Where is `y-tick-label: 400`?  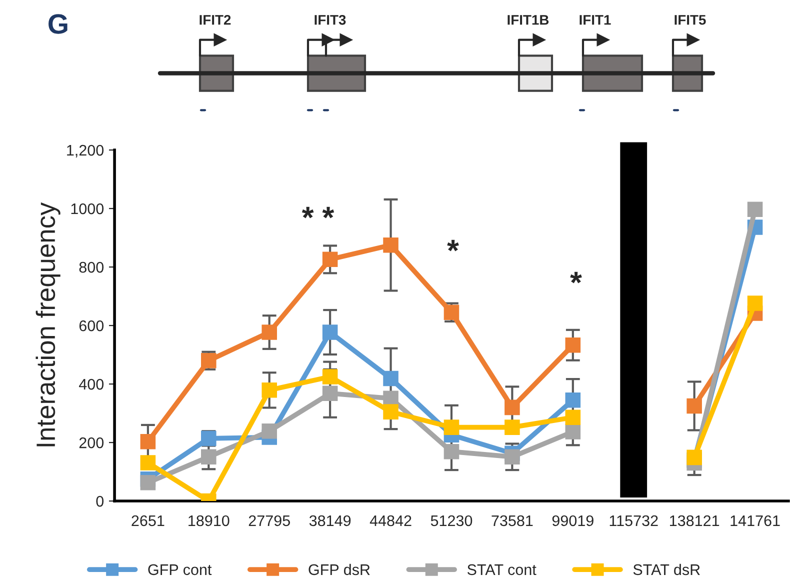
y-tick-label: 400 is located at coordinates (91, 384).